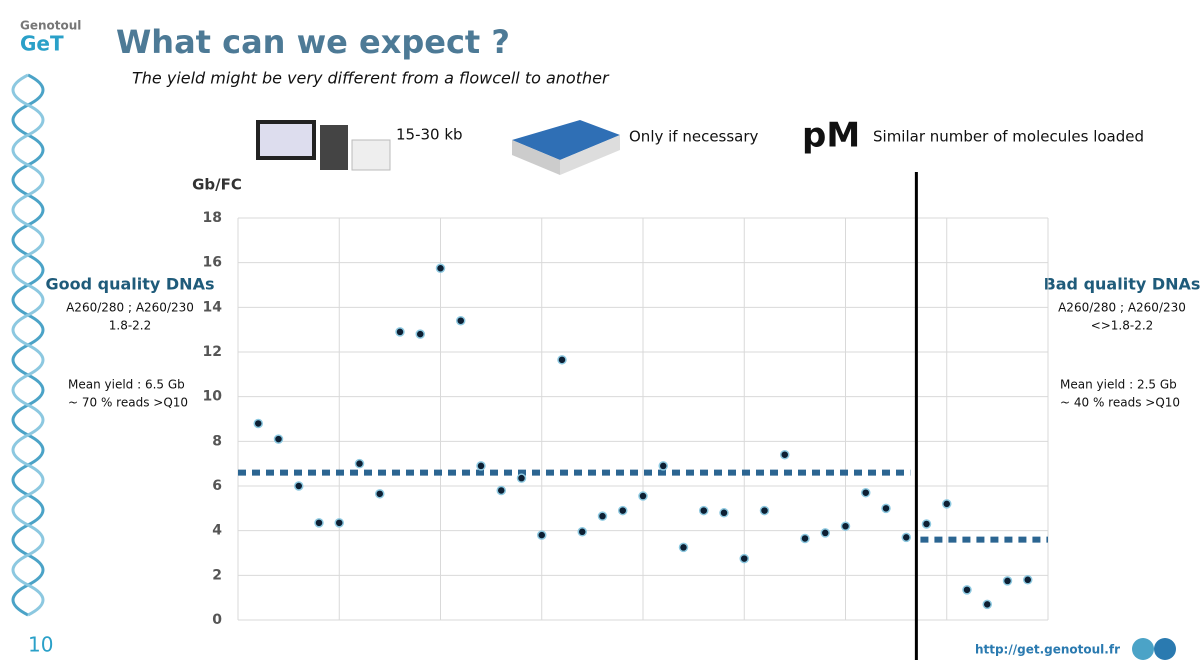  What do you see at coordinates (217, 531) in the screenshot?
I see `y-tick-label: 4` at bounding box center [217, 531].